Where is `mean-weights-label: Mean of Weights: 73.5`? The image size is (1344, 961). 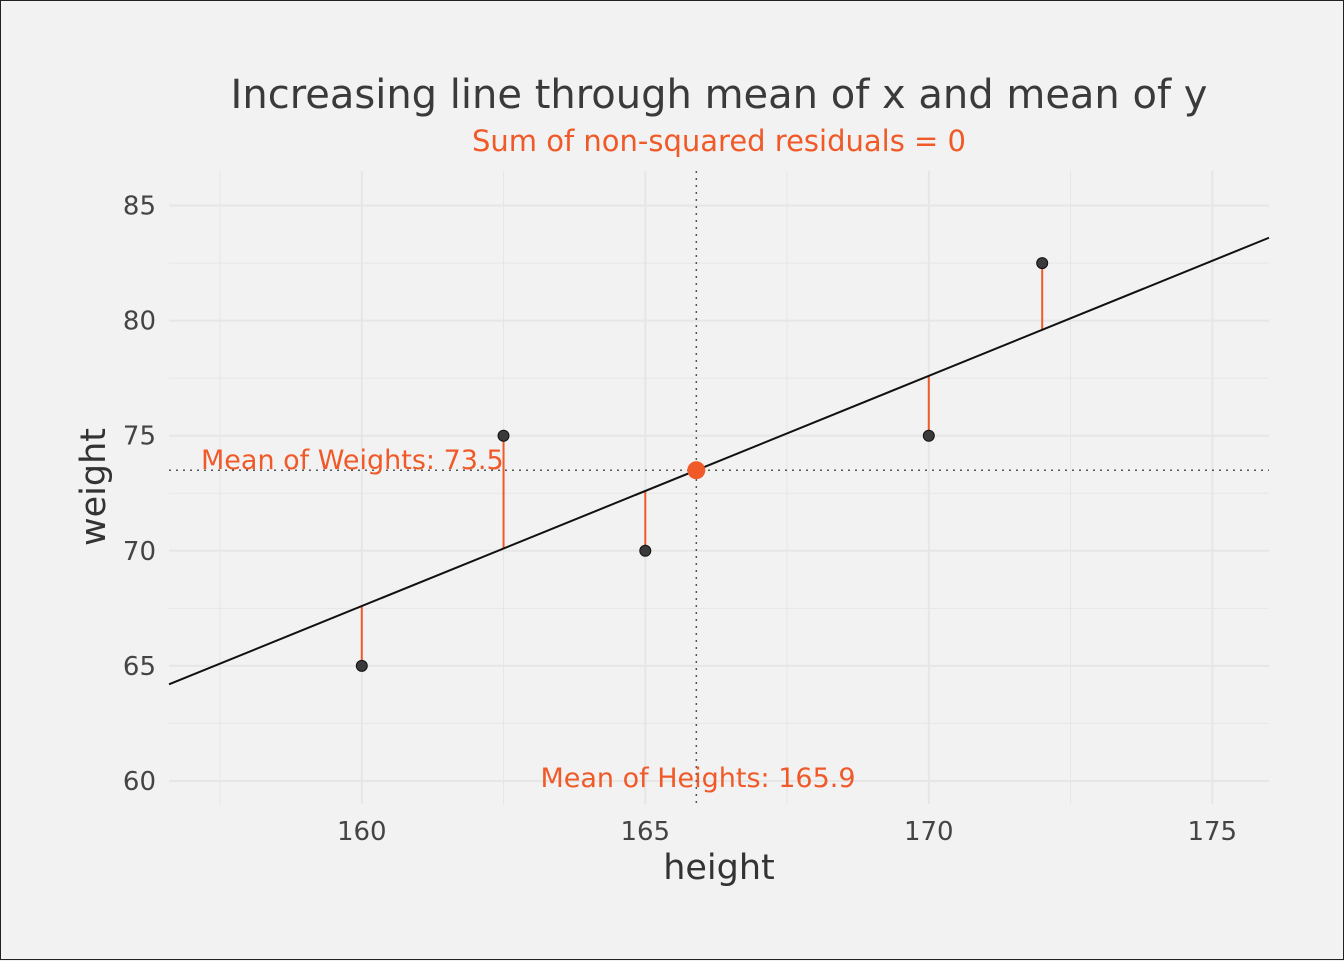 mean-weights-label: Mean of Weights: 73.5 is located at coordinates (352, 460).